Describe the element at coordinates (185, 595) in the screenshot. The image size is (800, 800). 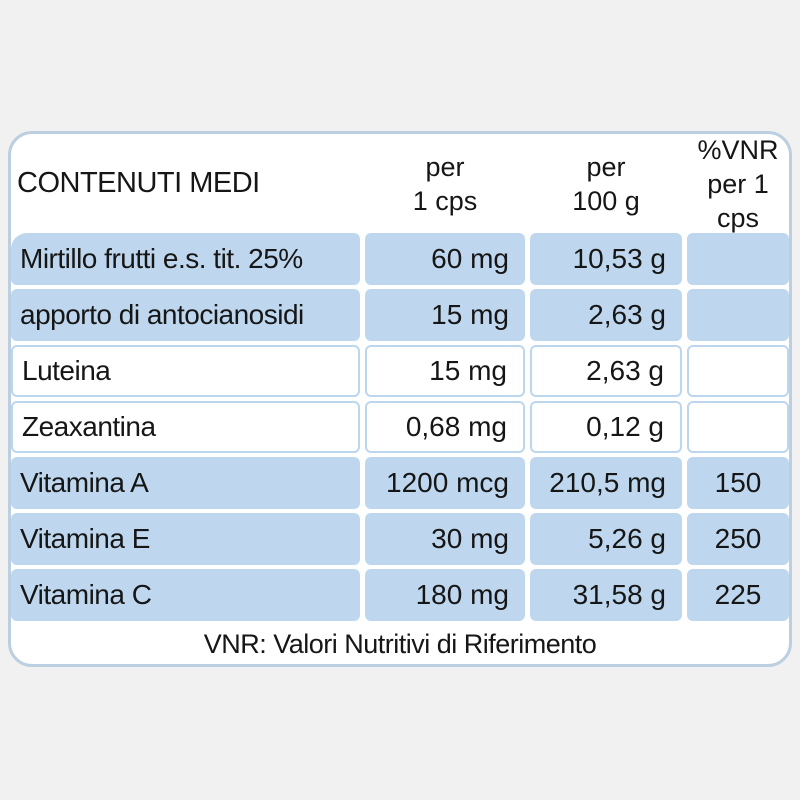
I see `nutrient-label: Vitamina C` at that location.